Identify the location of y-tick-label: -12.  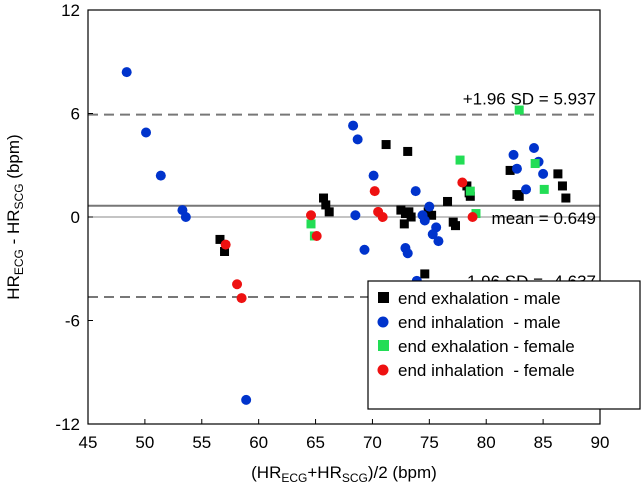
(67, 424).